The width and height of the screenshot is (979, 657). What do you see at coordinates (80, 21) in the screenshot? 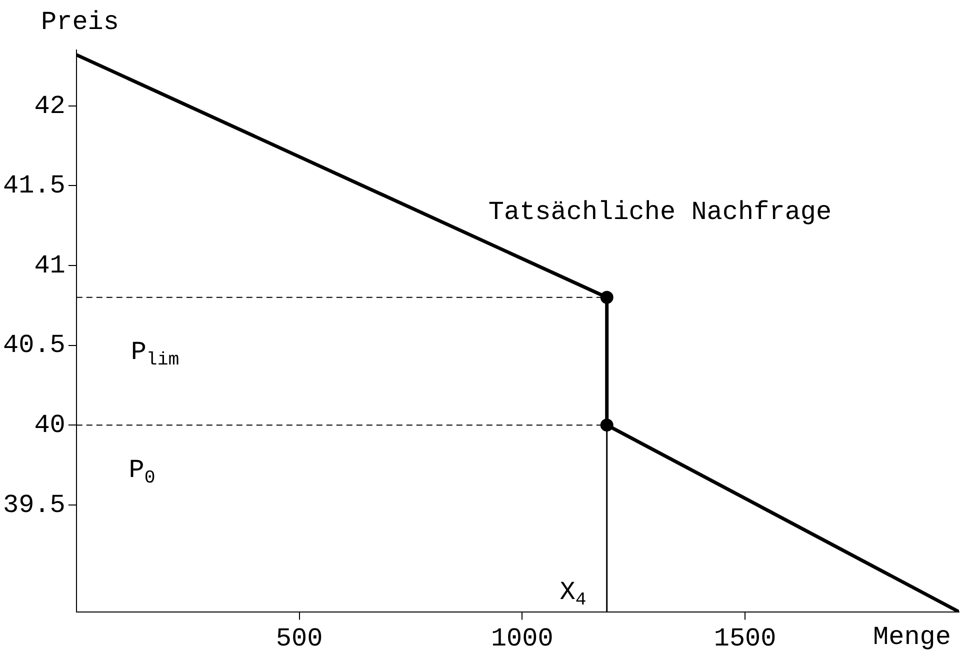
I see `y-axis-title: Preis` at bounding box center [80, 21].